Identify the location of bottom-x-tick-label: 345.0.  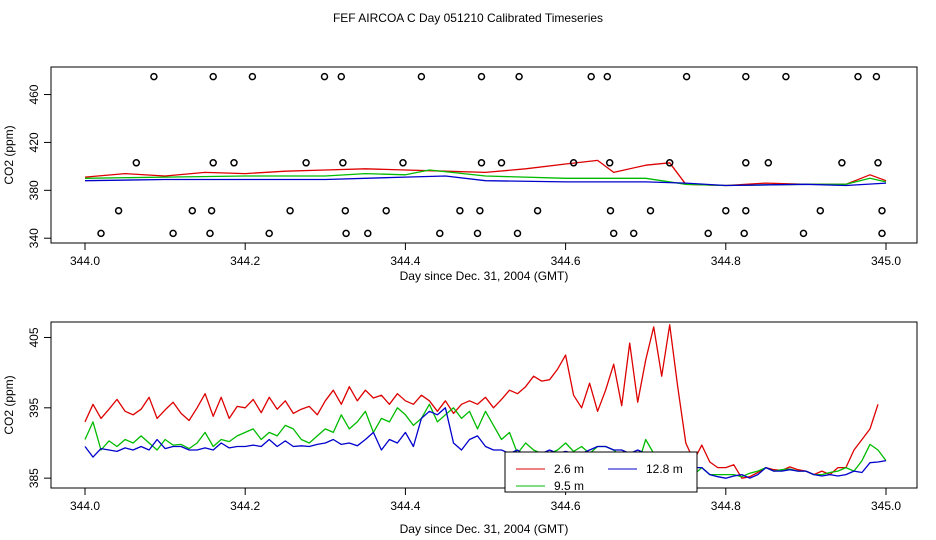
(886, 506).